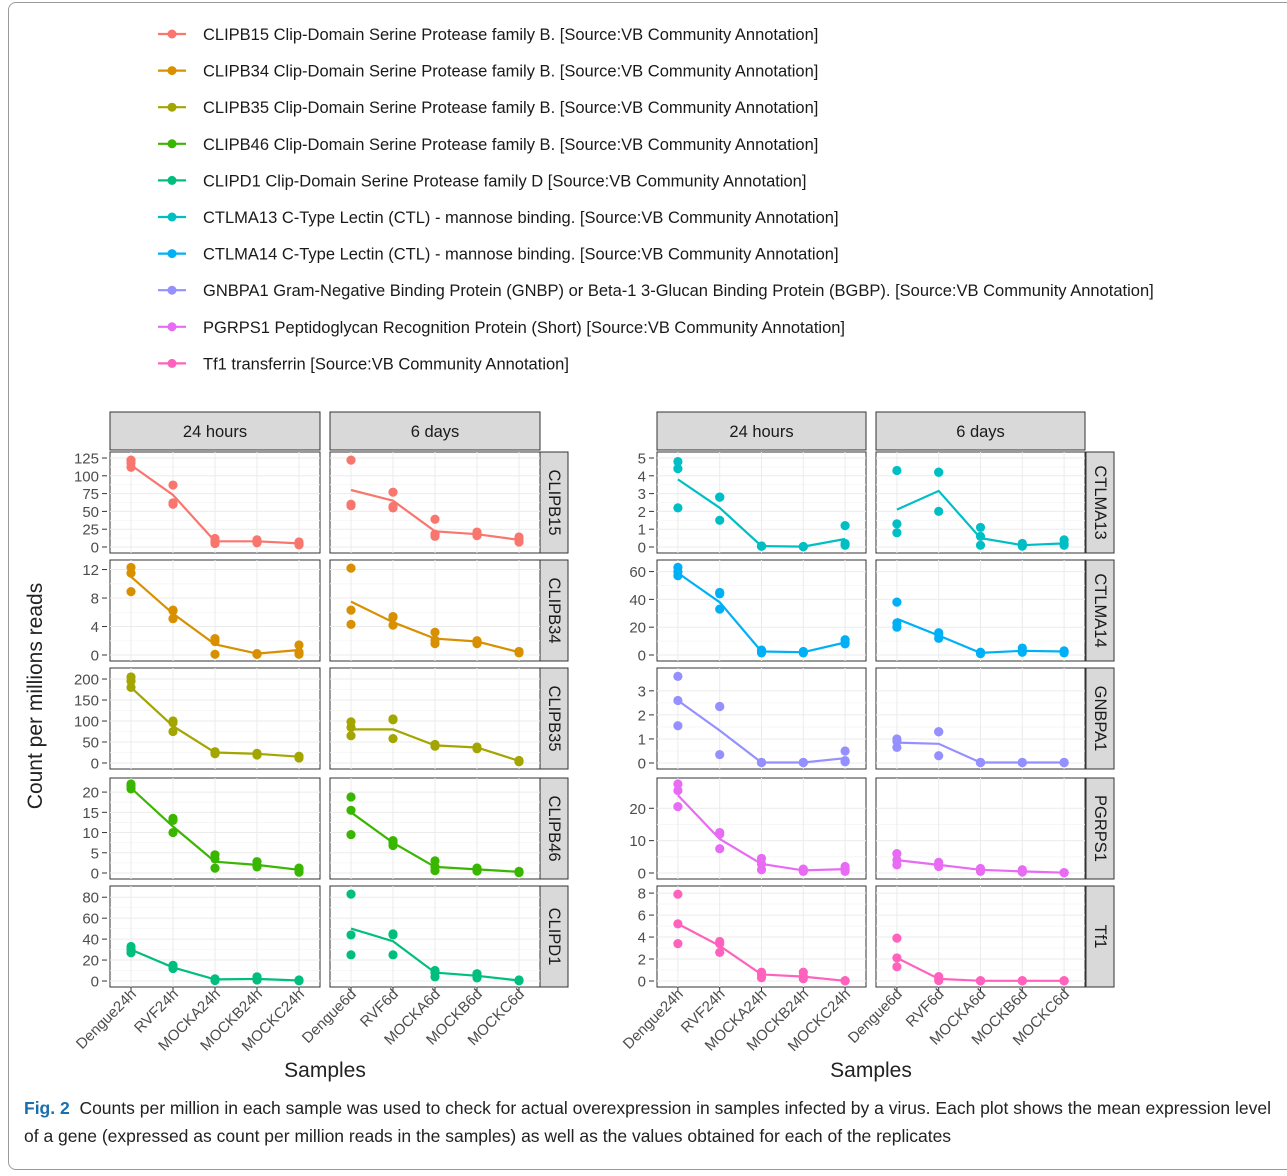  I want to click on y-tick-label: 1, so click(642, 739).